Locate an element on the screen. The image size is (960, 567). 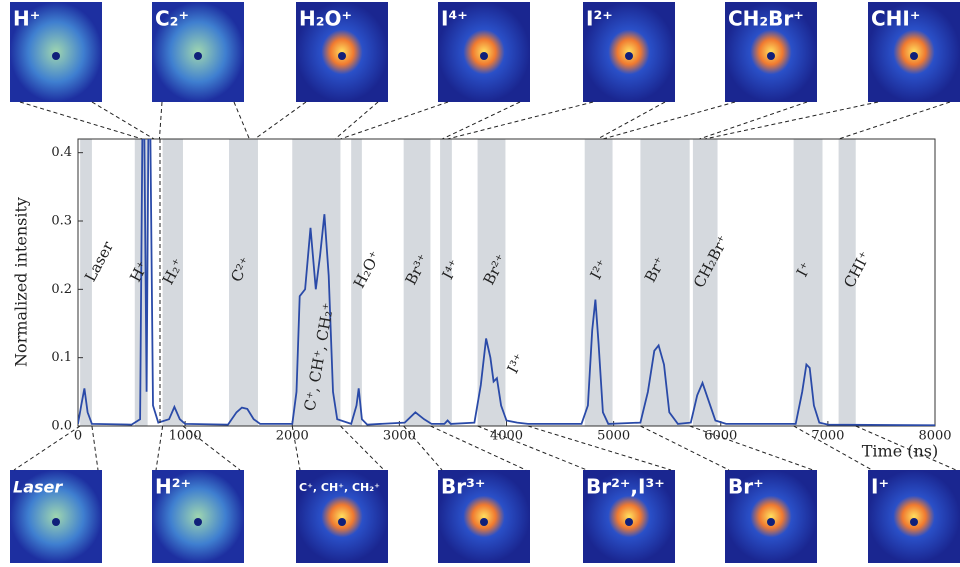
x-tick-label: 2000 is located at coordinates (292, 436).